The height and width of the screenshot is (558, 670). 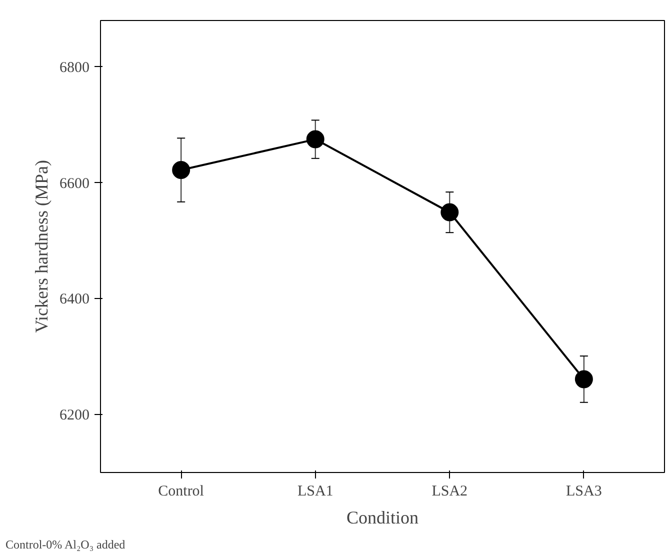 I want to click on x-tick-label: Control, so click(x=181, y=492).